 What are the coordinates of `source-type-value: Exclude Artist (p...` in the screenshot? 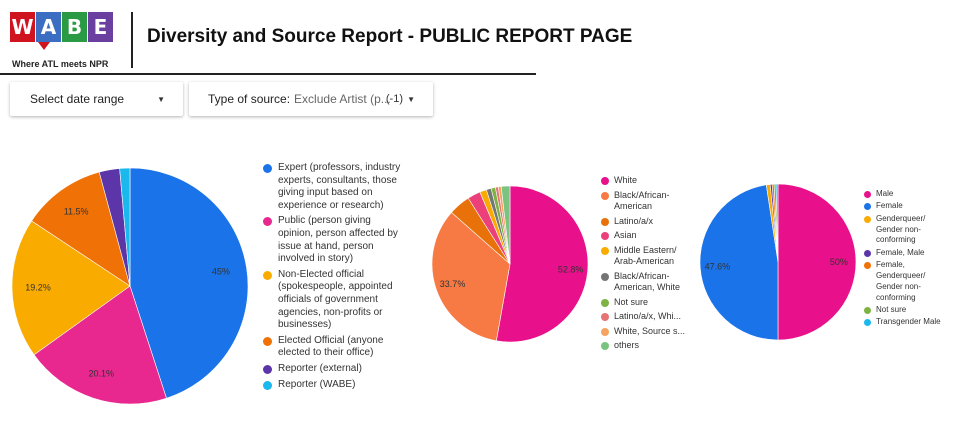 It's located at (342, 99).